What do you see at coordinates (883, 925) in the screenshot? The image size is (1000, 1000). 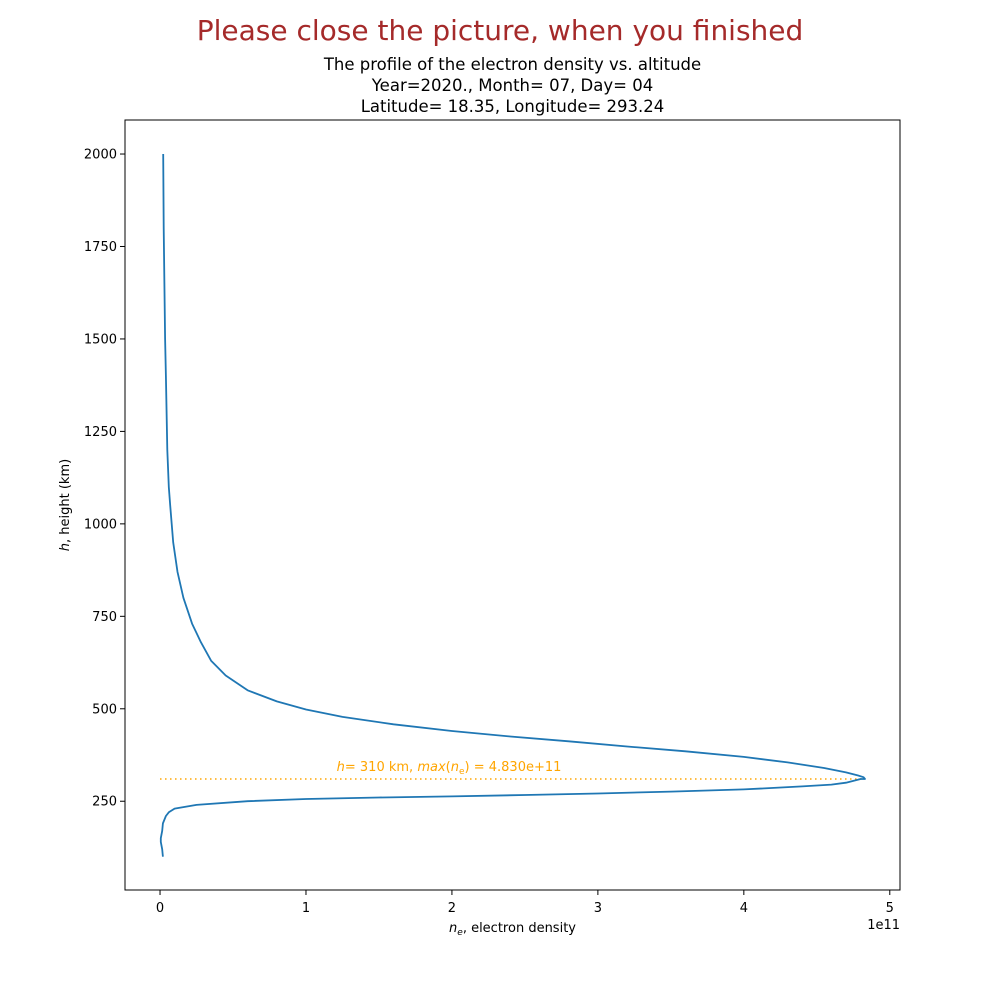 I see `x-axis-offset-text: 1e11` at bounding box center [883, 925].